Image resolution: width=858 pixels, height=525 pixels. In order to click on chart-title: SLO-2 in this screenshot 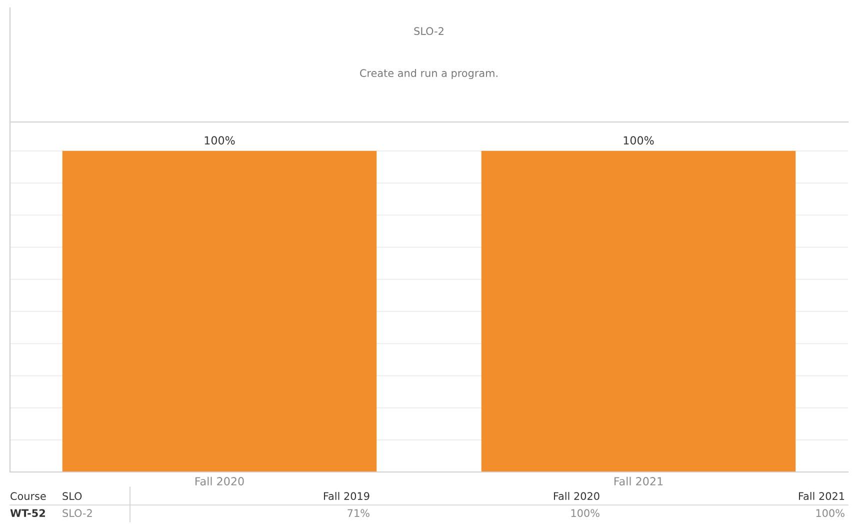, I will do `click(429, 31)`.